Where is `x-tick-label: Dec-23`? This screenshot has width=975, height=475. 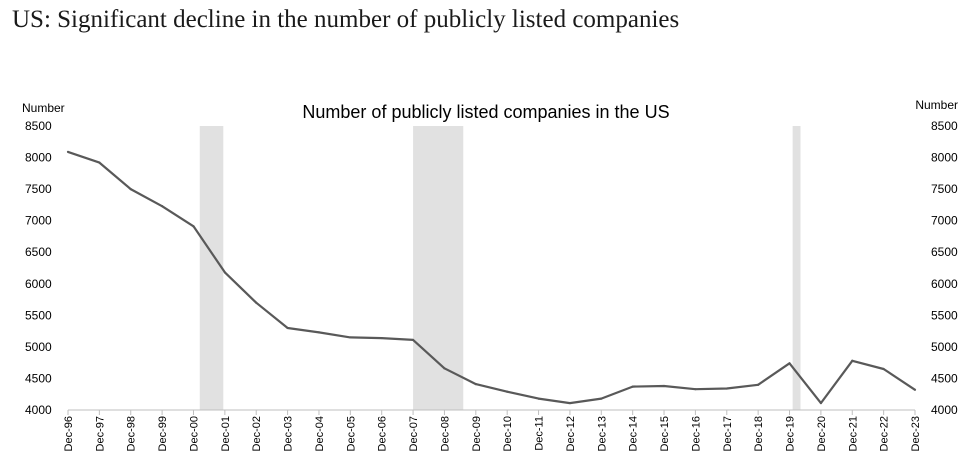 x-tick-label: Dec-23 is located at coordinates (916, 433).